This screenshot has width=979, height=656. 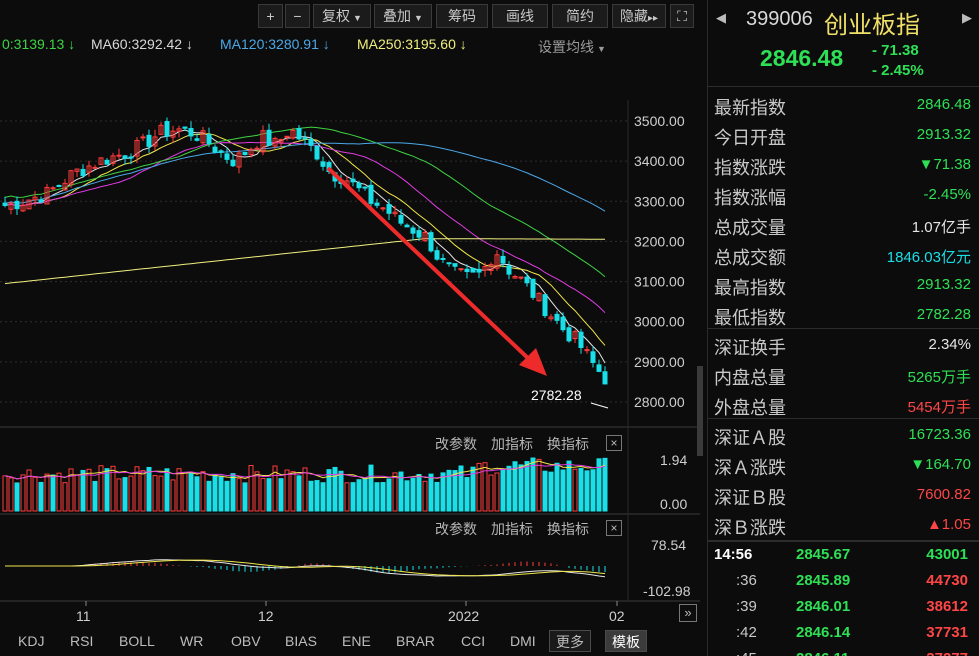 What do you see at coordinates (682, 16) in the screenshot?
I see `fullscreen-button: ⛶` at bounding box center [682, 16].